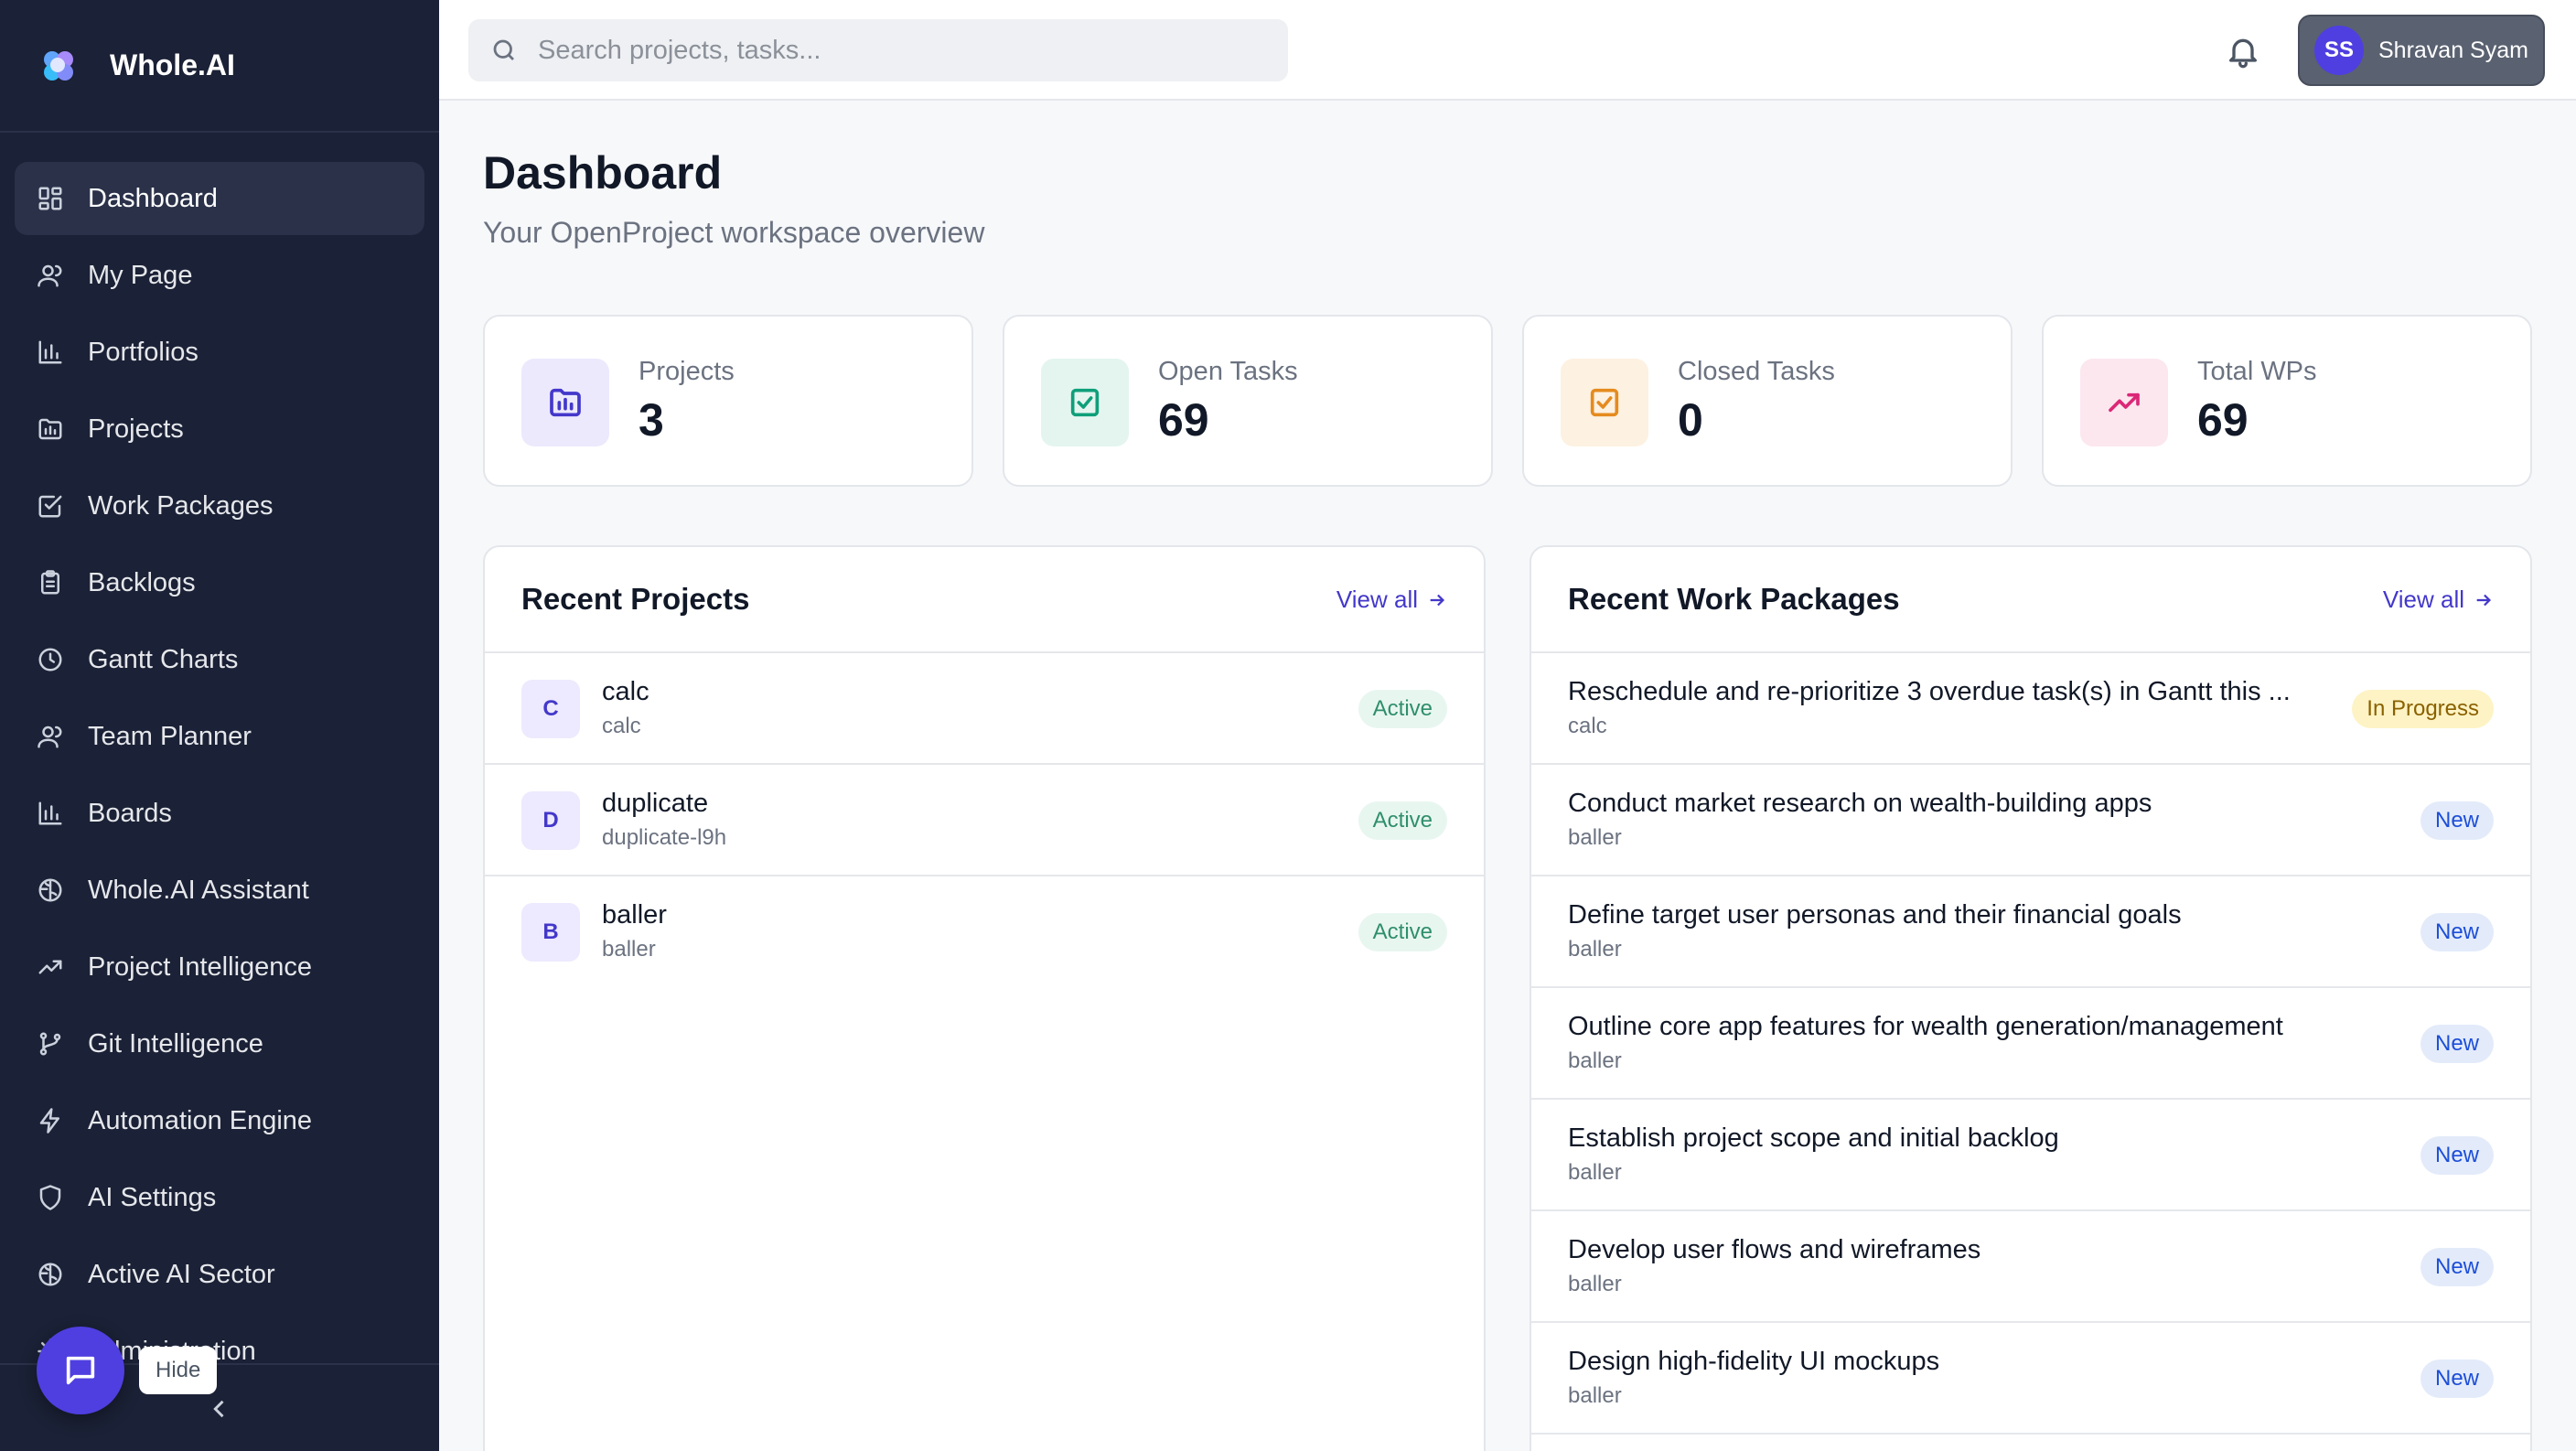 Image resolution: width=2576 pixels, height=1451 pixels. Describe the element at coordinates (130, 813) in the screenshot. I see `sidebar-item-label: Boards` at that location.